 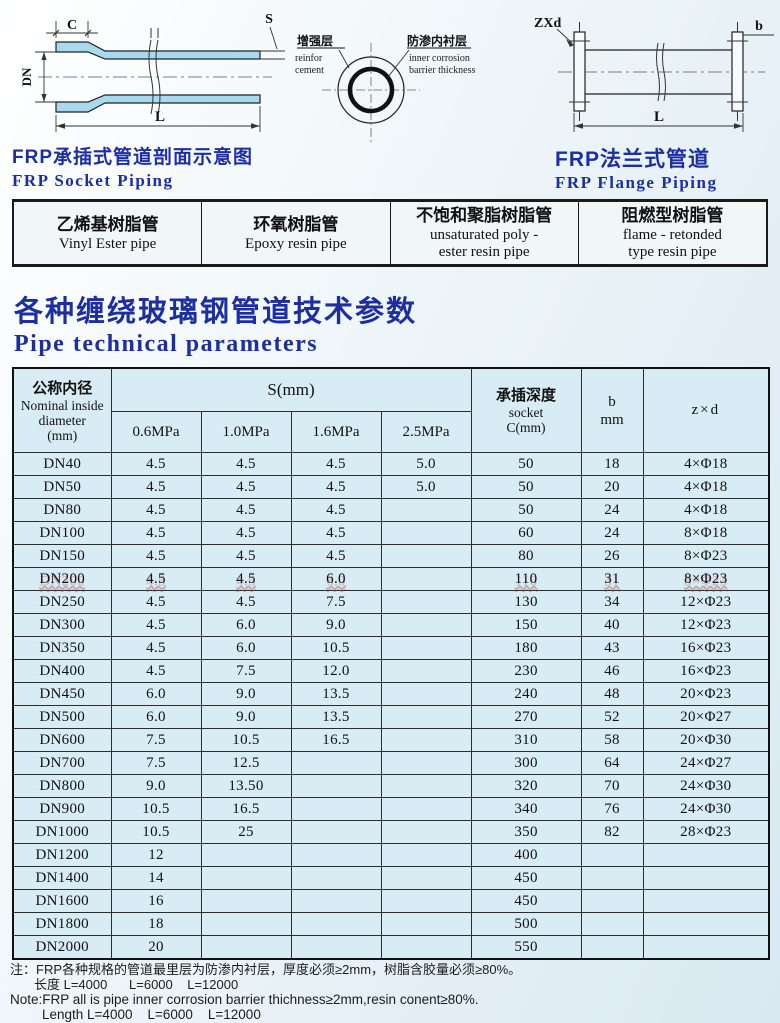 What do you see at coordinates (62, 878) in the screenshot?
I see `cell-dn: DN1400` at bounding box center [62, 878].